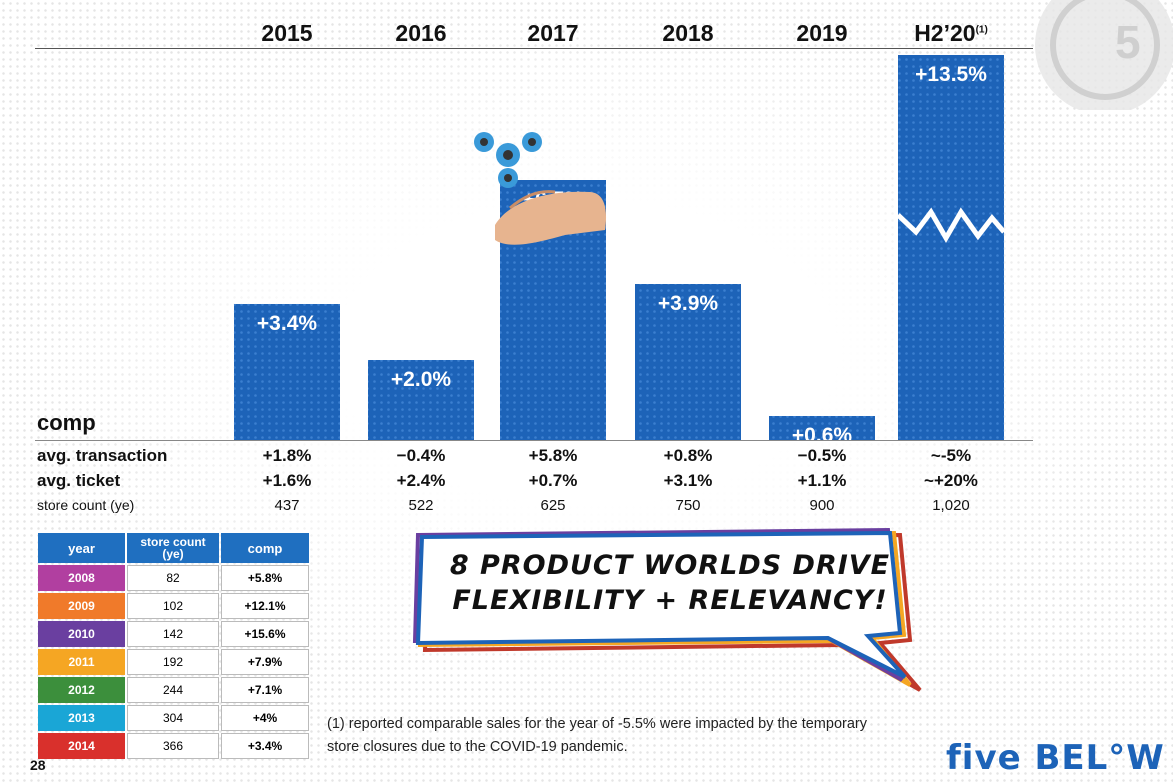  I want to click on footnote-marker: (1), so click(981, 30).